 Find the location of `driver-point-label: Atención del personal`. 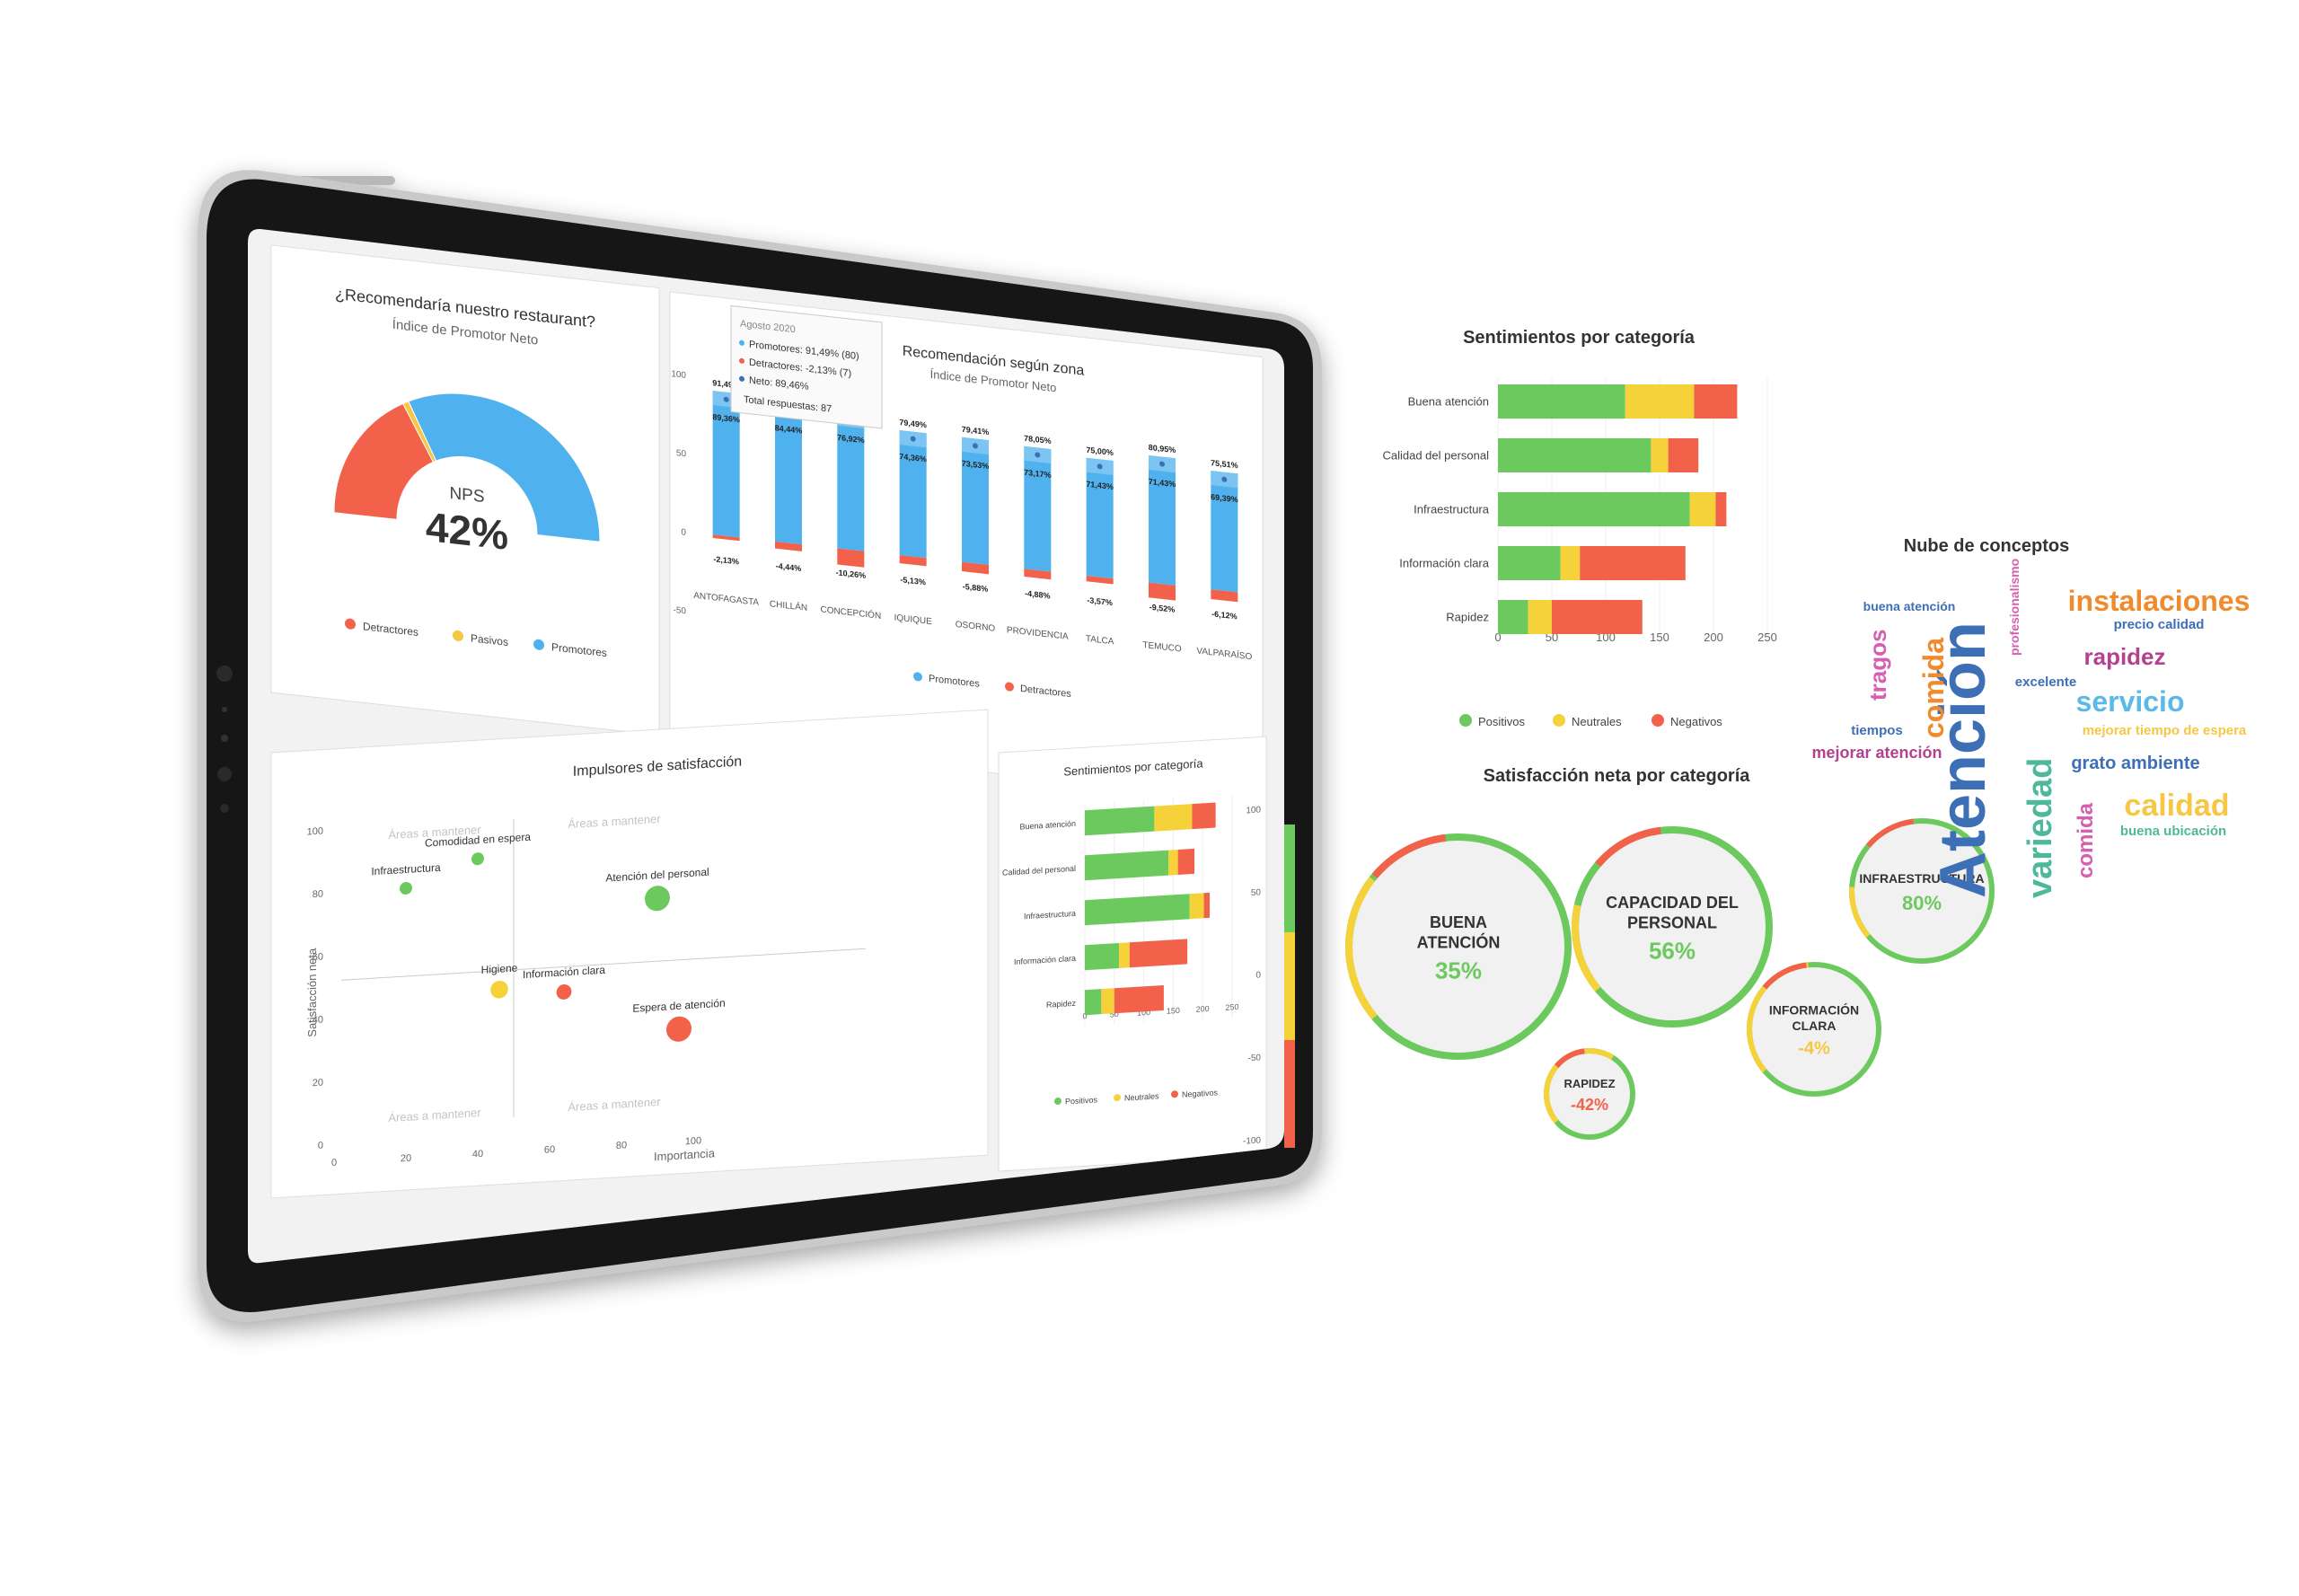

driver-point-label: Atención del personal is located at coordinates (657, 875).